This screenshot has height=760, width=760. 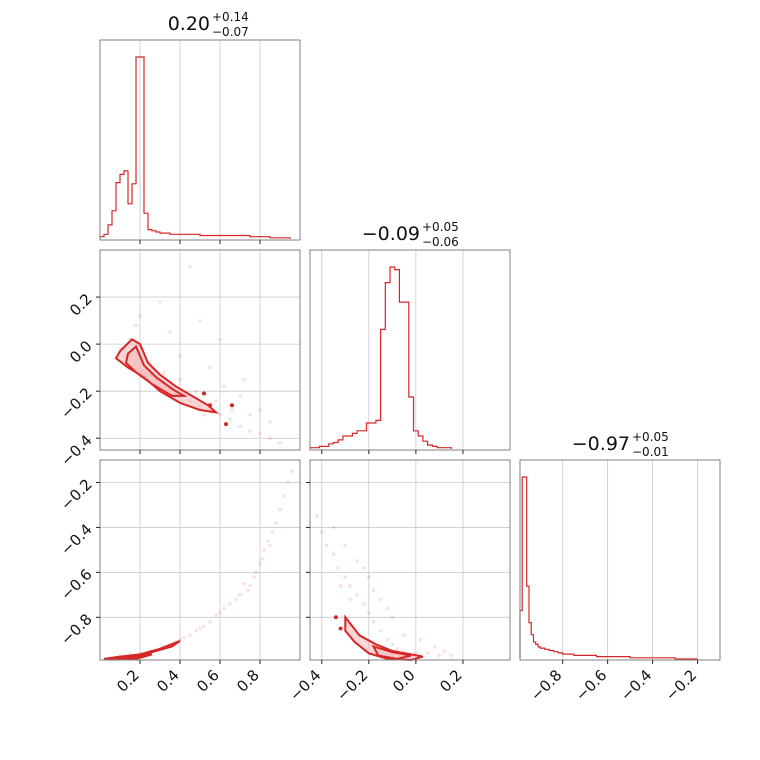 What do you see at coordinates (248, 681) in the screenshot?
I see `xtick-label-p0-3: 0.8` at bounding box center [248, 681].